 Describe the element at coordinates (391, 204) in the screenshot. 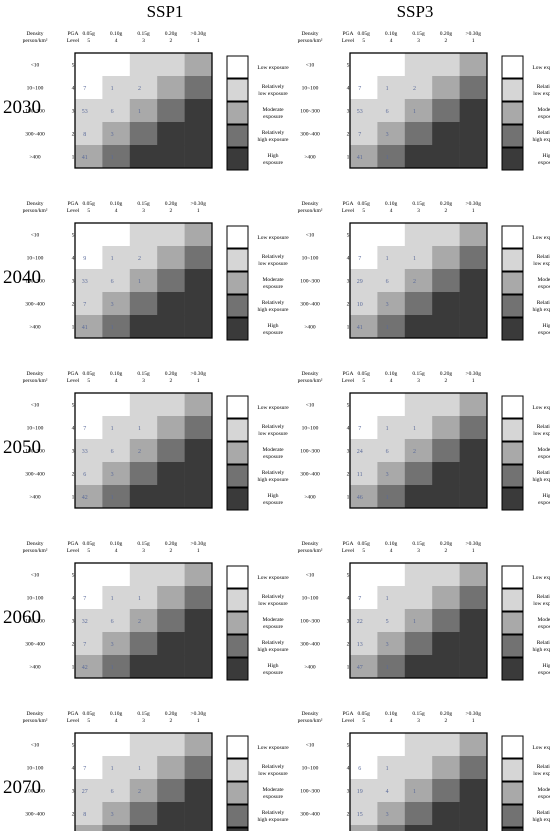

I see `pga-value-label: 0.10g` at that location.